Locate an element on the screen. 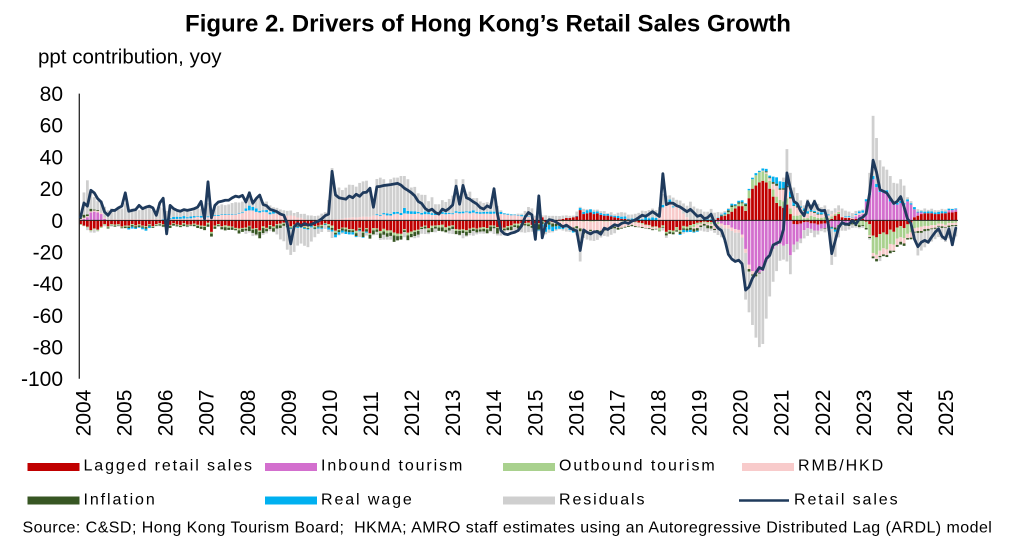  svg-text: -20 is located at coordinates (48, 253).